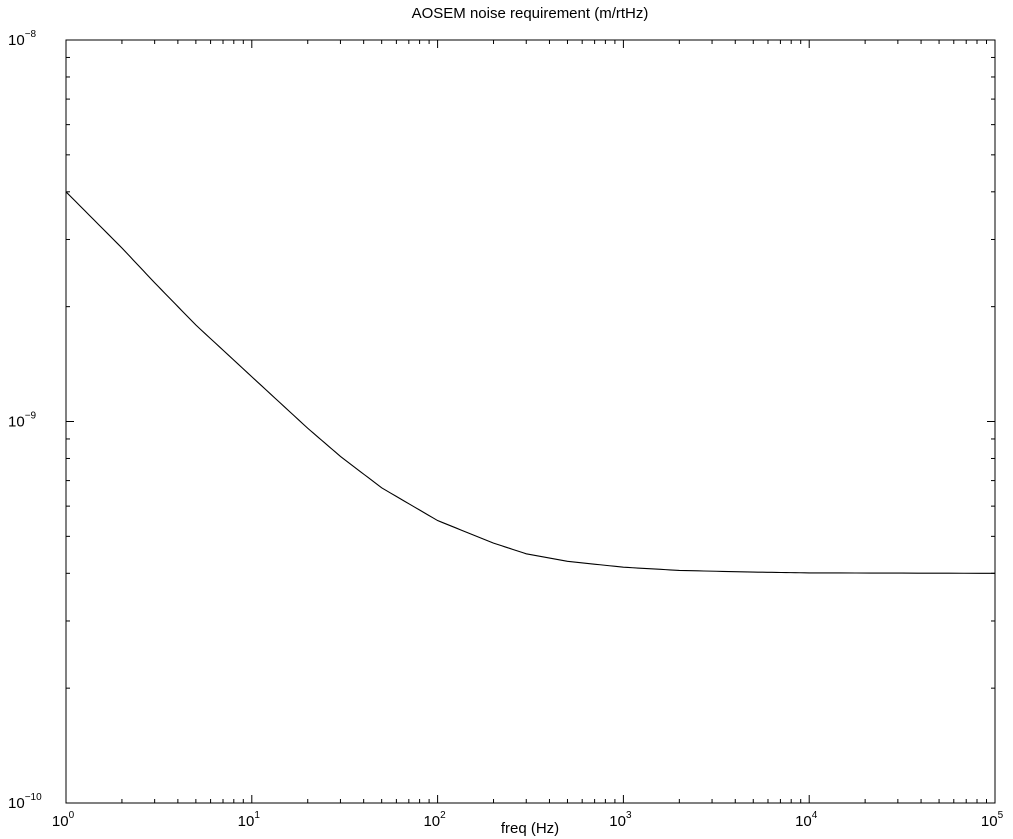 The image size is (1013, 839). What do you see at coordinates (530, 828) in the screenshot?
I see `x-axis-label: freq (Hz)` at bounding box center [530, 828].